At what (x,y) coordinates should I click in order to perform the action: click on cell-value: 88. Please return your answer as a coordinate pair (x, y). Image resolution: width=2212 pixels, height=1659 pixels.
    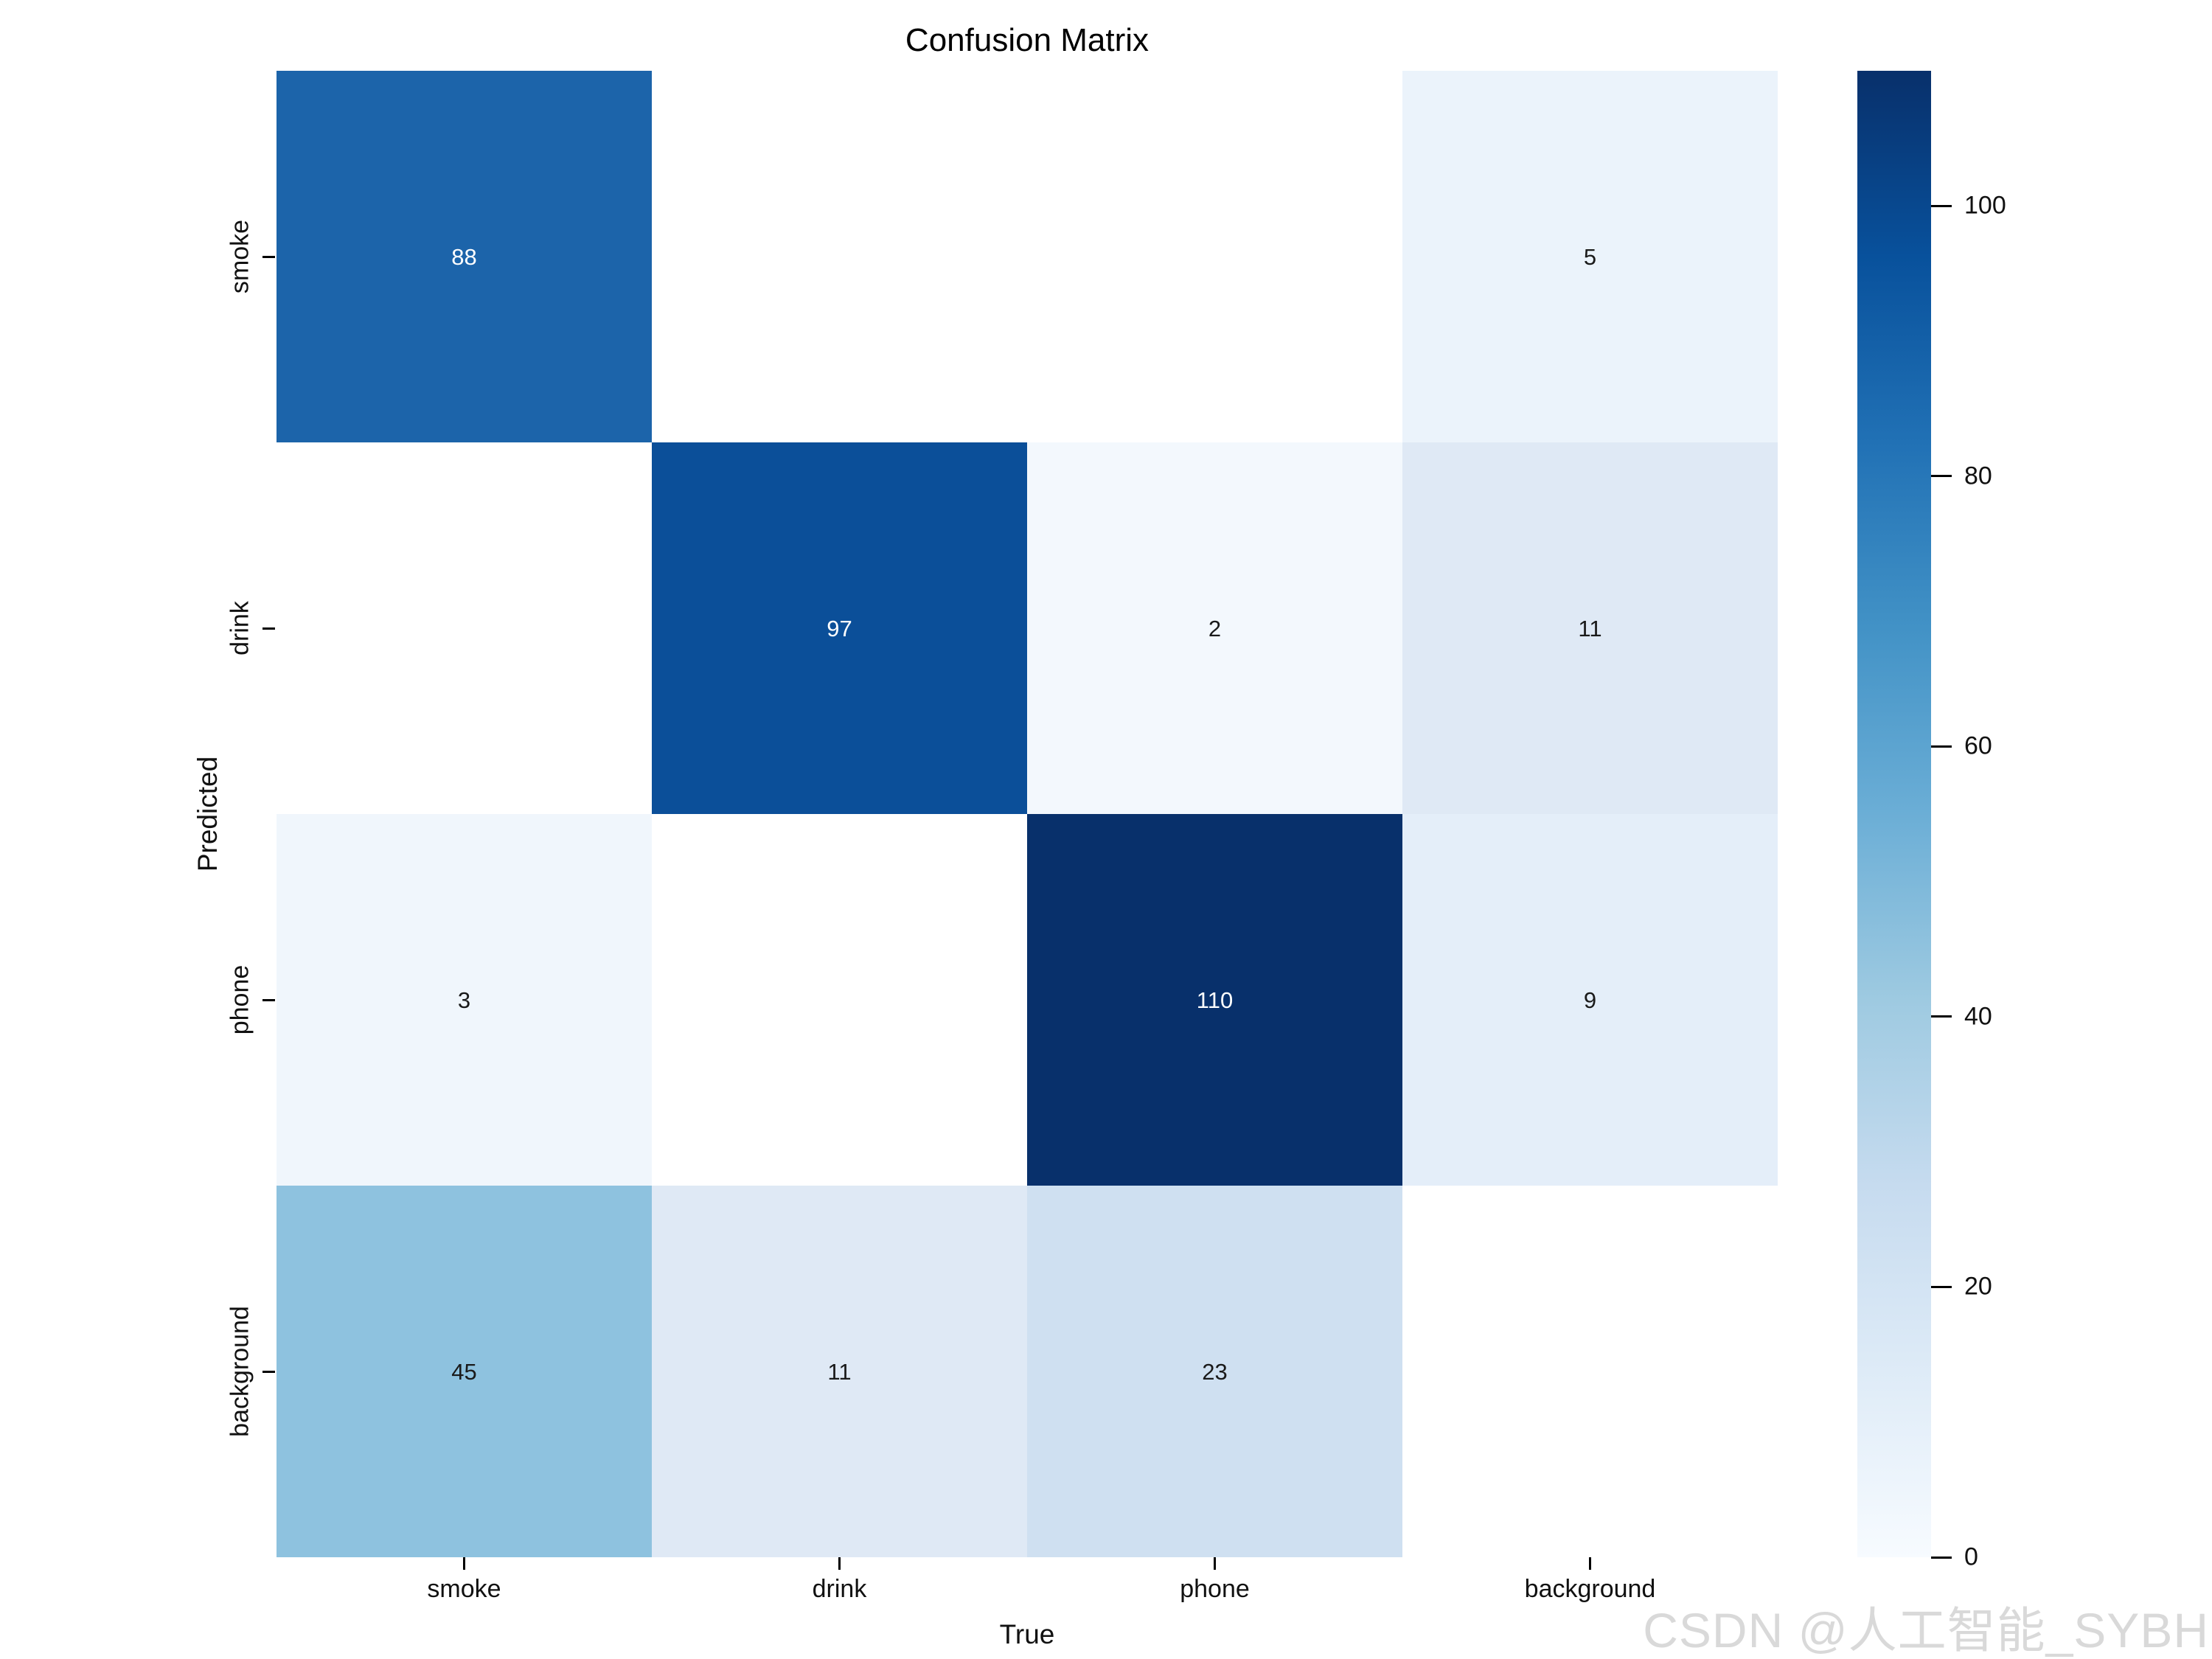
    Looking at the image, I should click on (464, 256).